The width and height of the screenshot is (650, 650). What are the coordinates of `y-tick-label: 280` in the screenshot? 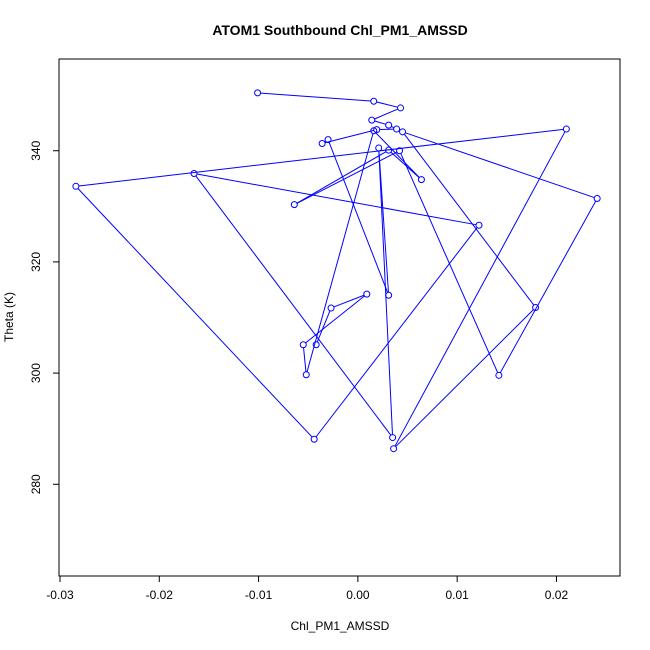 It's located at (36, 484).